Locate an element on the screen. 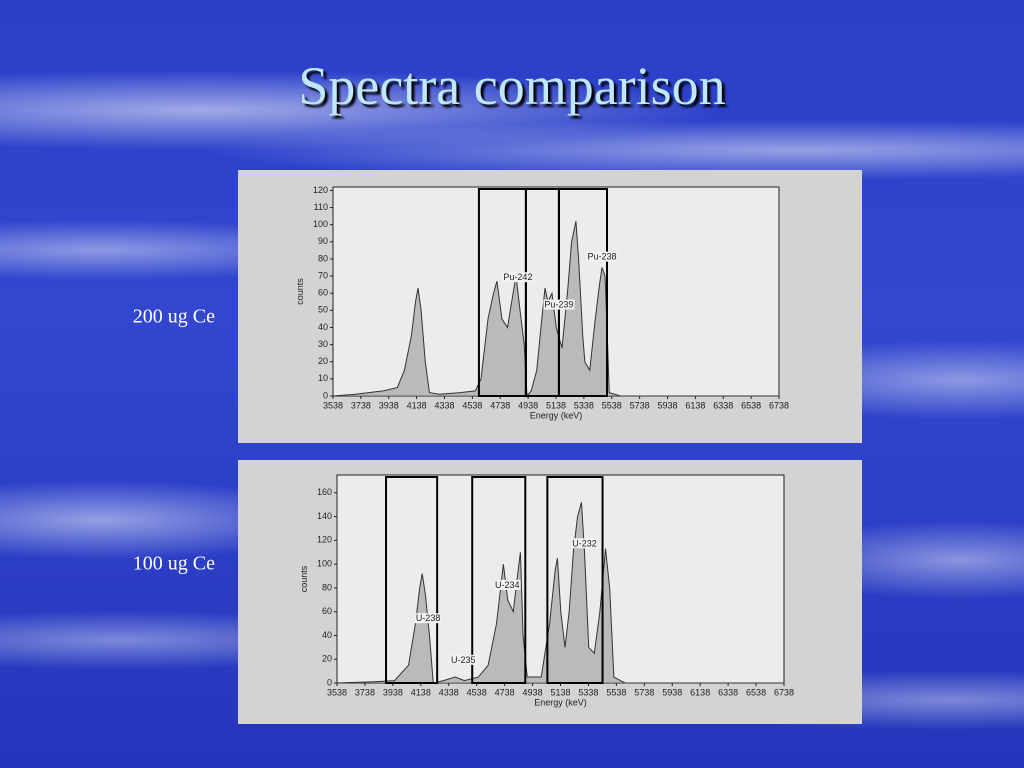  y-tick-label: 50 is located at coordinates (323, 310).